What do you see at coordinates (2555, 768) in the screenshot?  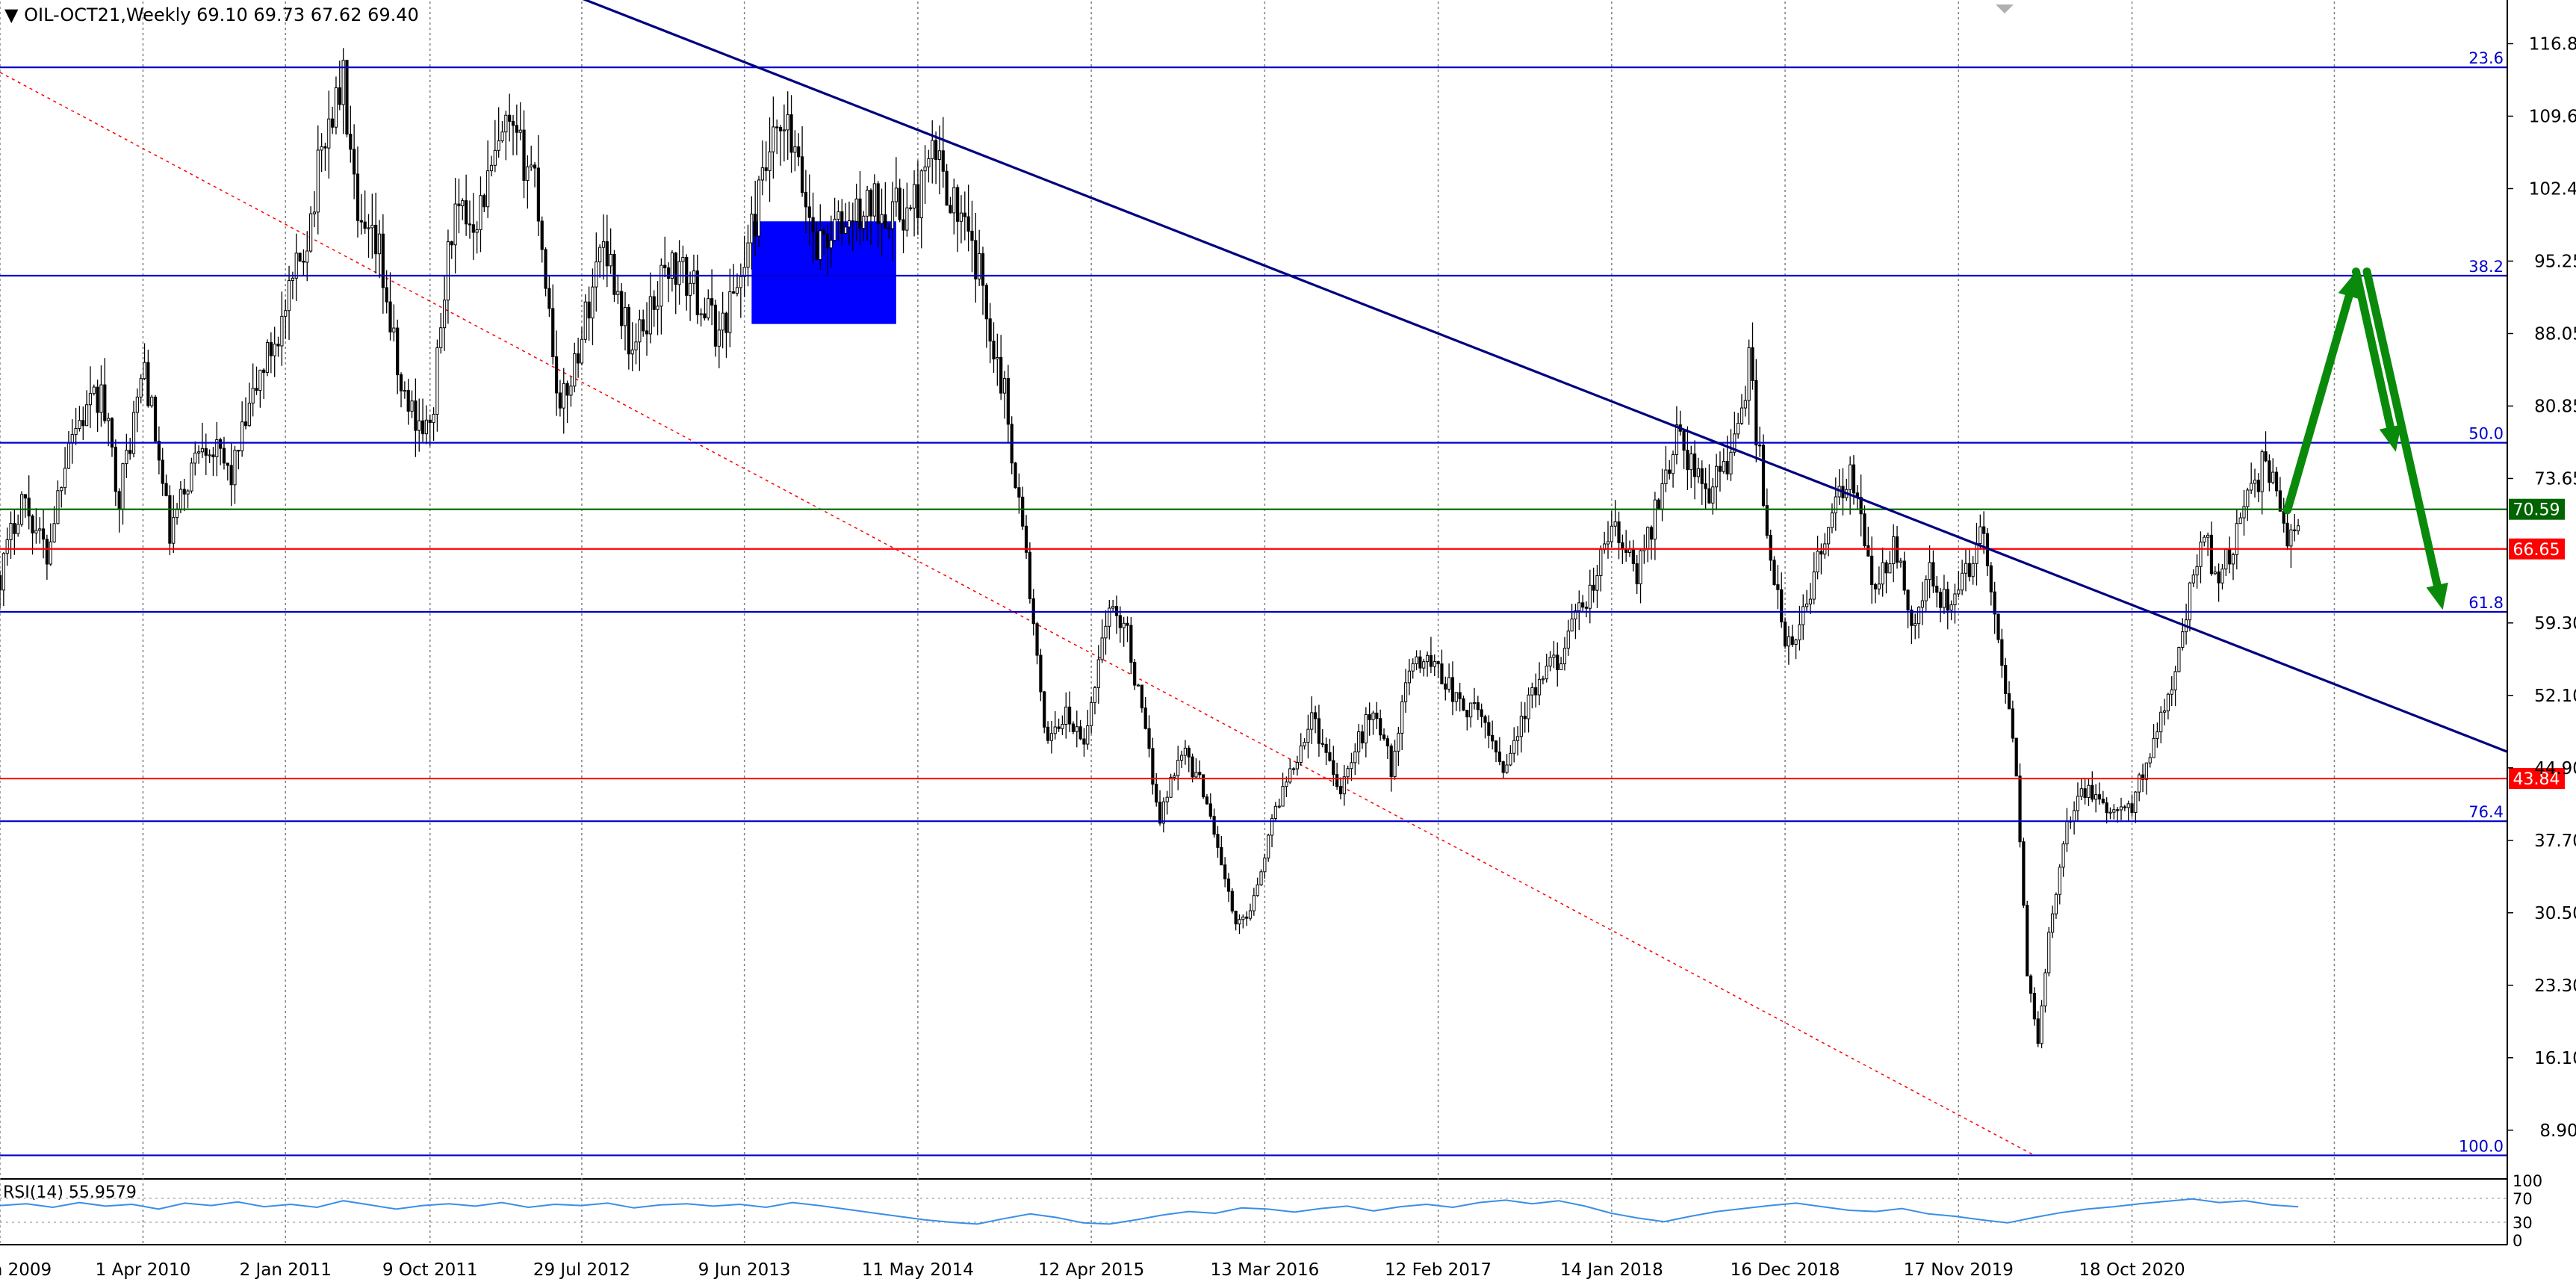 I see `y-tick-label: 44.90` at bounding box center [2555, 768].